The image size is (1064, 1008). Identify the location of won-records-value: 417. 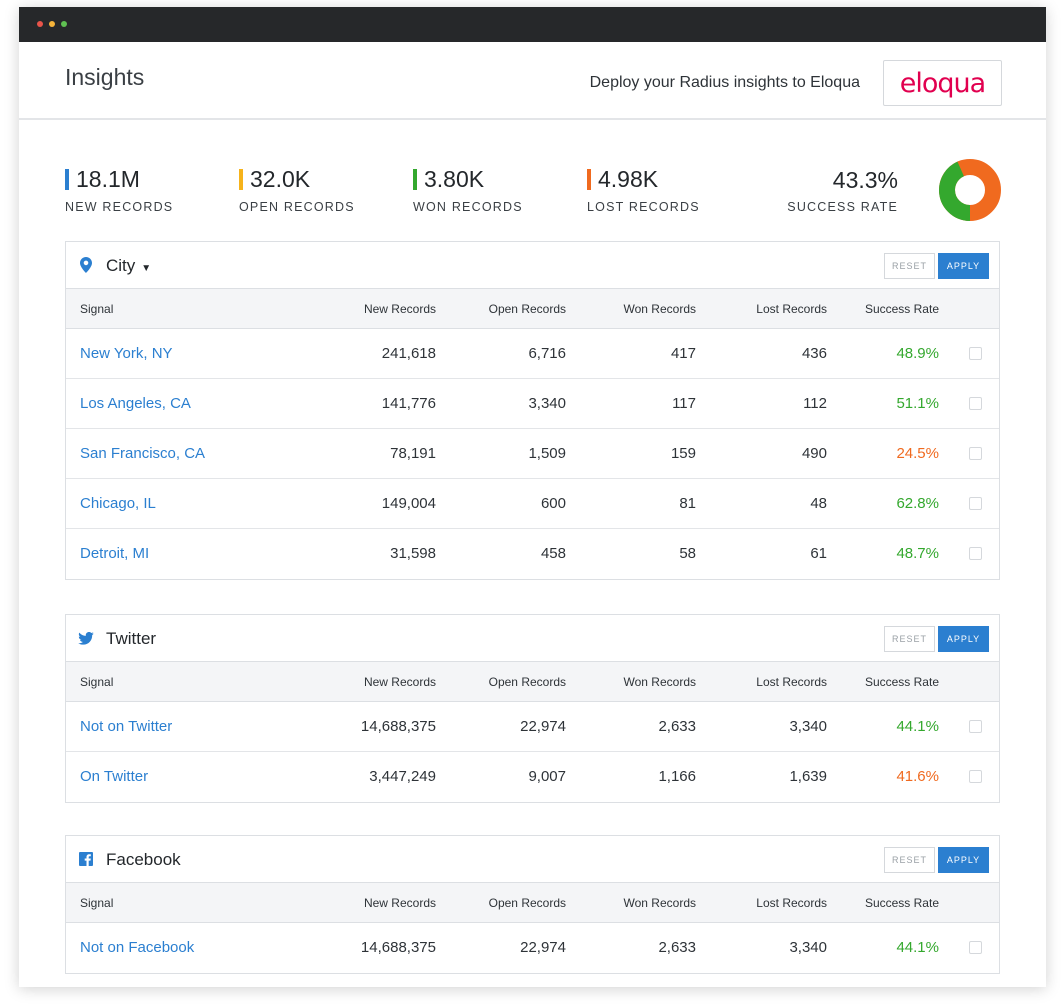
(683, 353).